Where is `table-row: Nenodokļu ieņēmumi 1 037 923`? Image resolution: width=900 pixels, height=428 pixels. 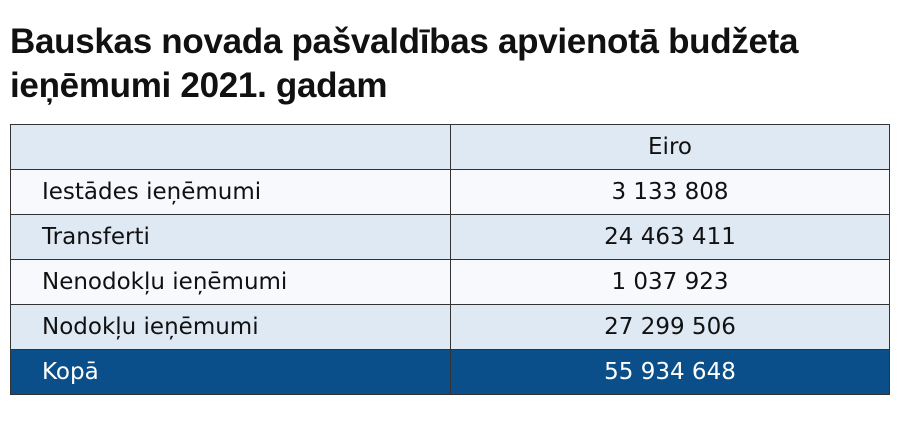 table-row: Nenodokļu ieņēmumi 1 037 923 is located at coordinates (450, 282).